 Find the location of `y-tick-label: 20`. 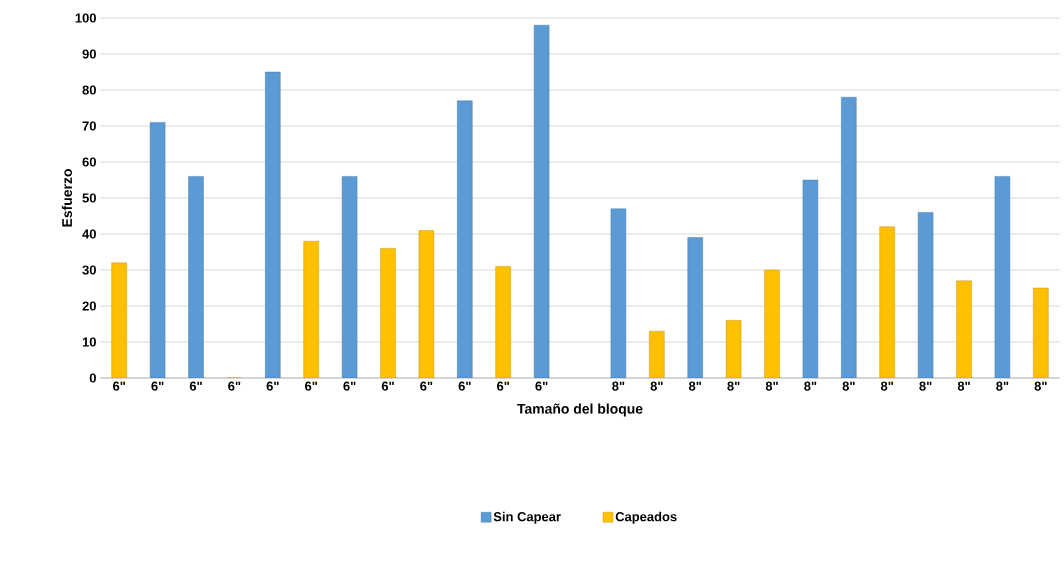

y-tick-label: 20 is located at coordinates (89, 306).